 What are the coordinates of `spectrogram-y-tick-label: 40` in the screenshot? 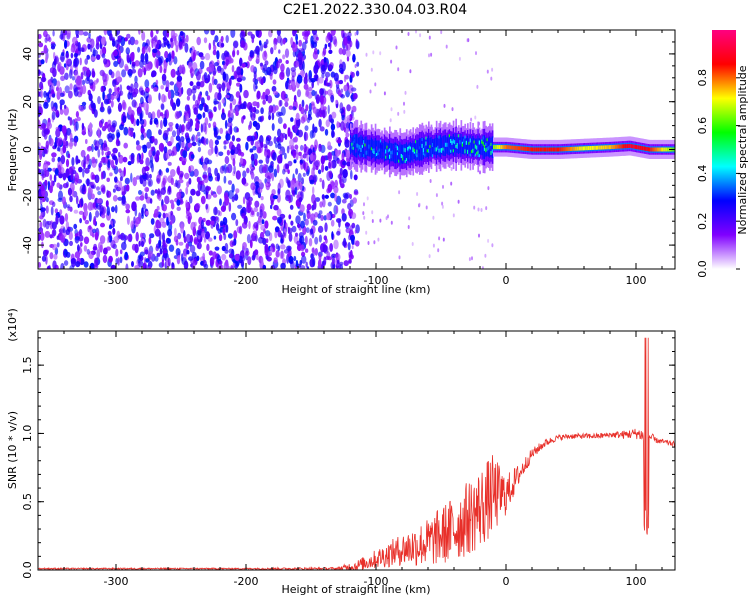 It's located at (27, 54).